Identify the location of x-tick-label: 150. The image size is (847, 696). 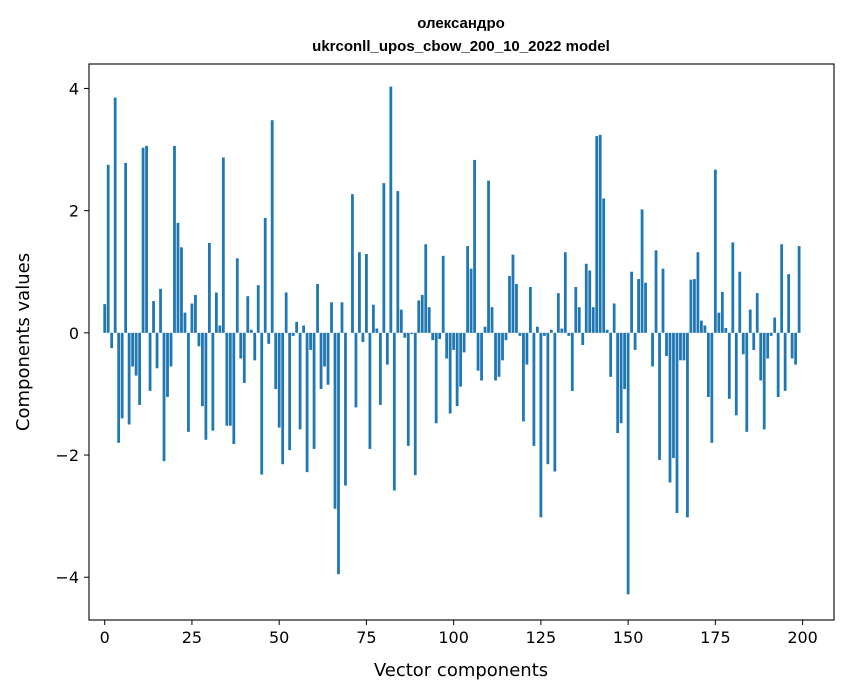
(628, 637).